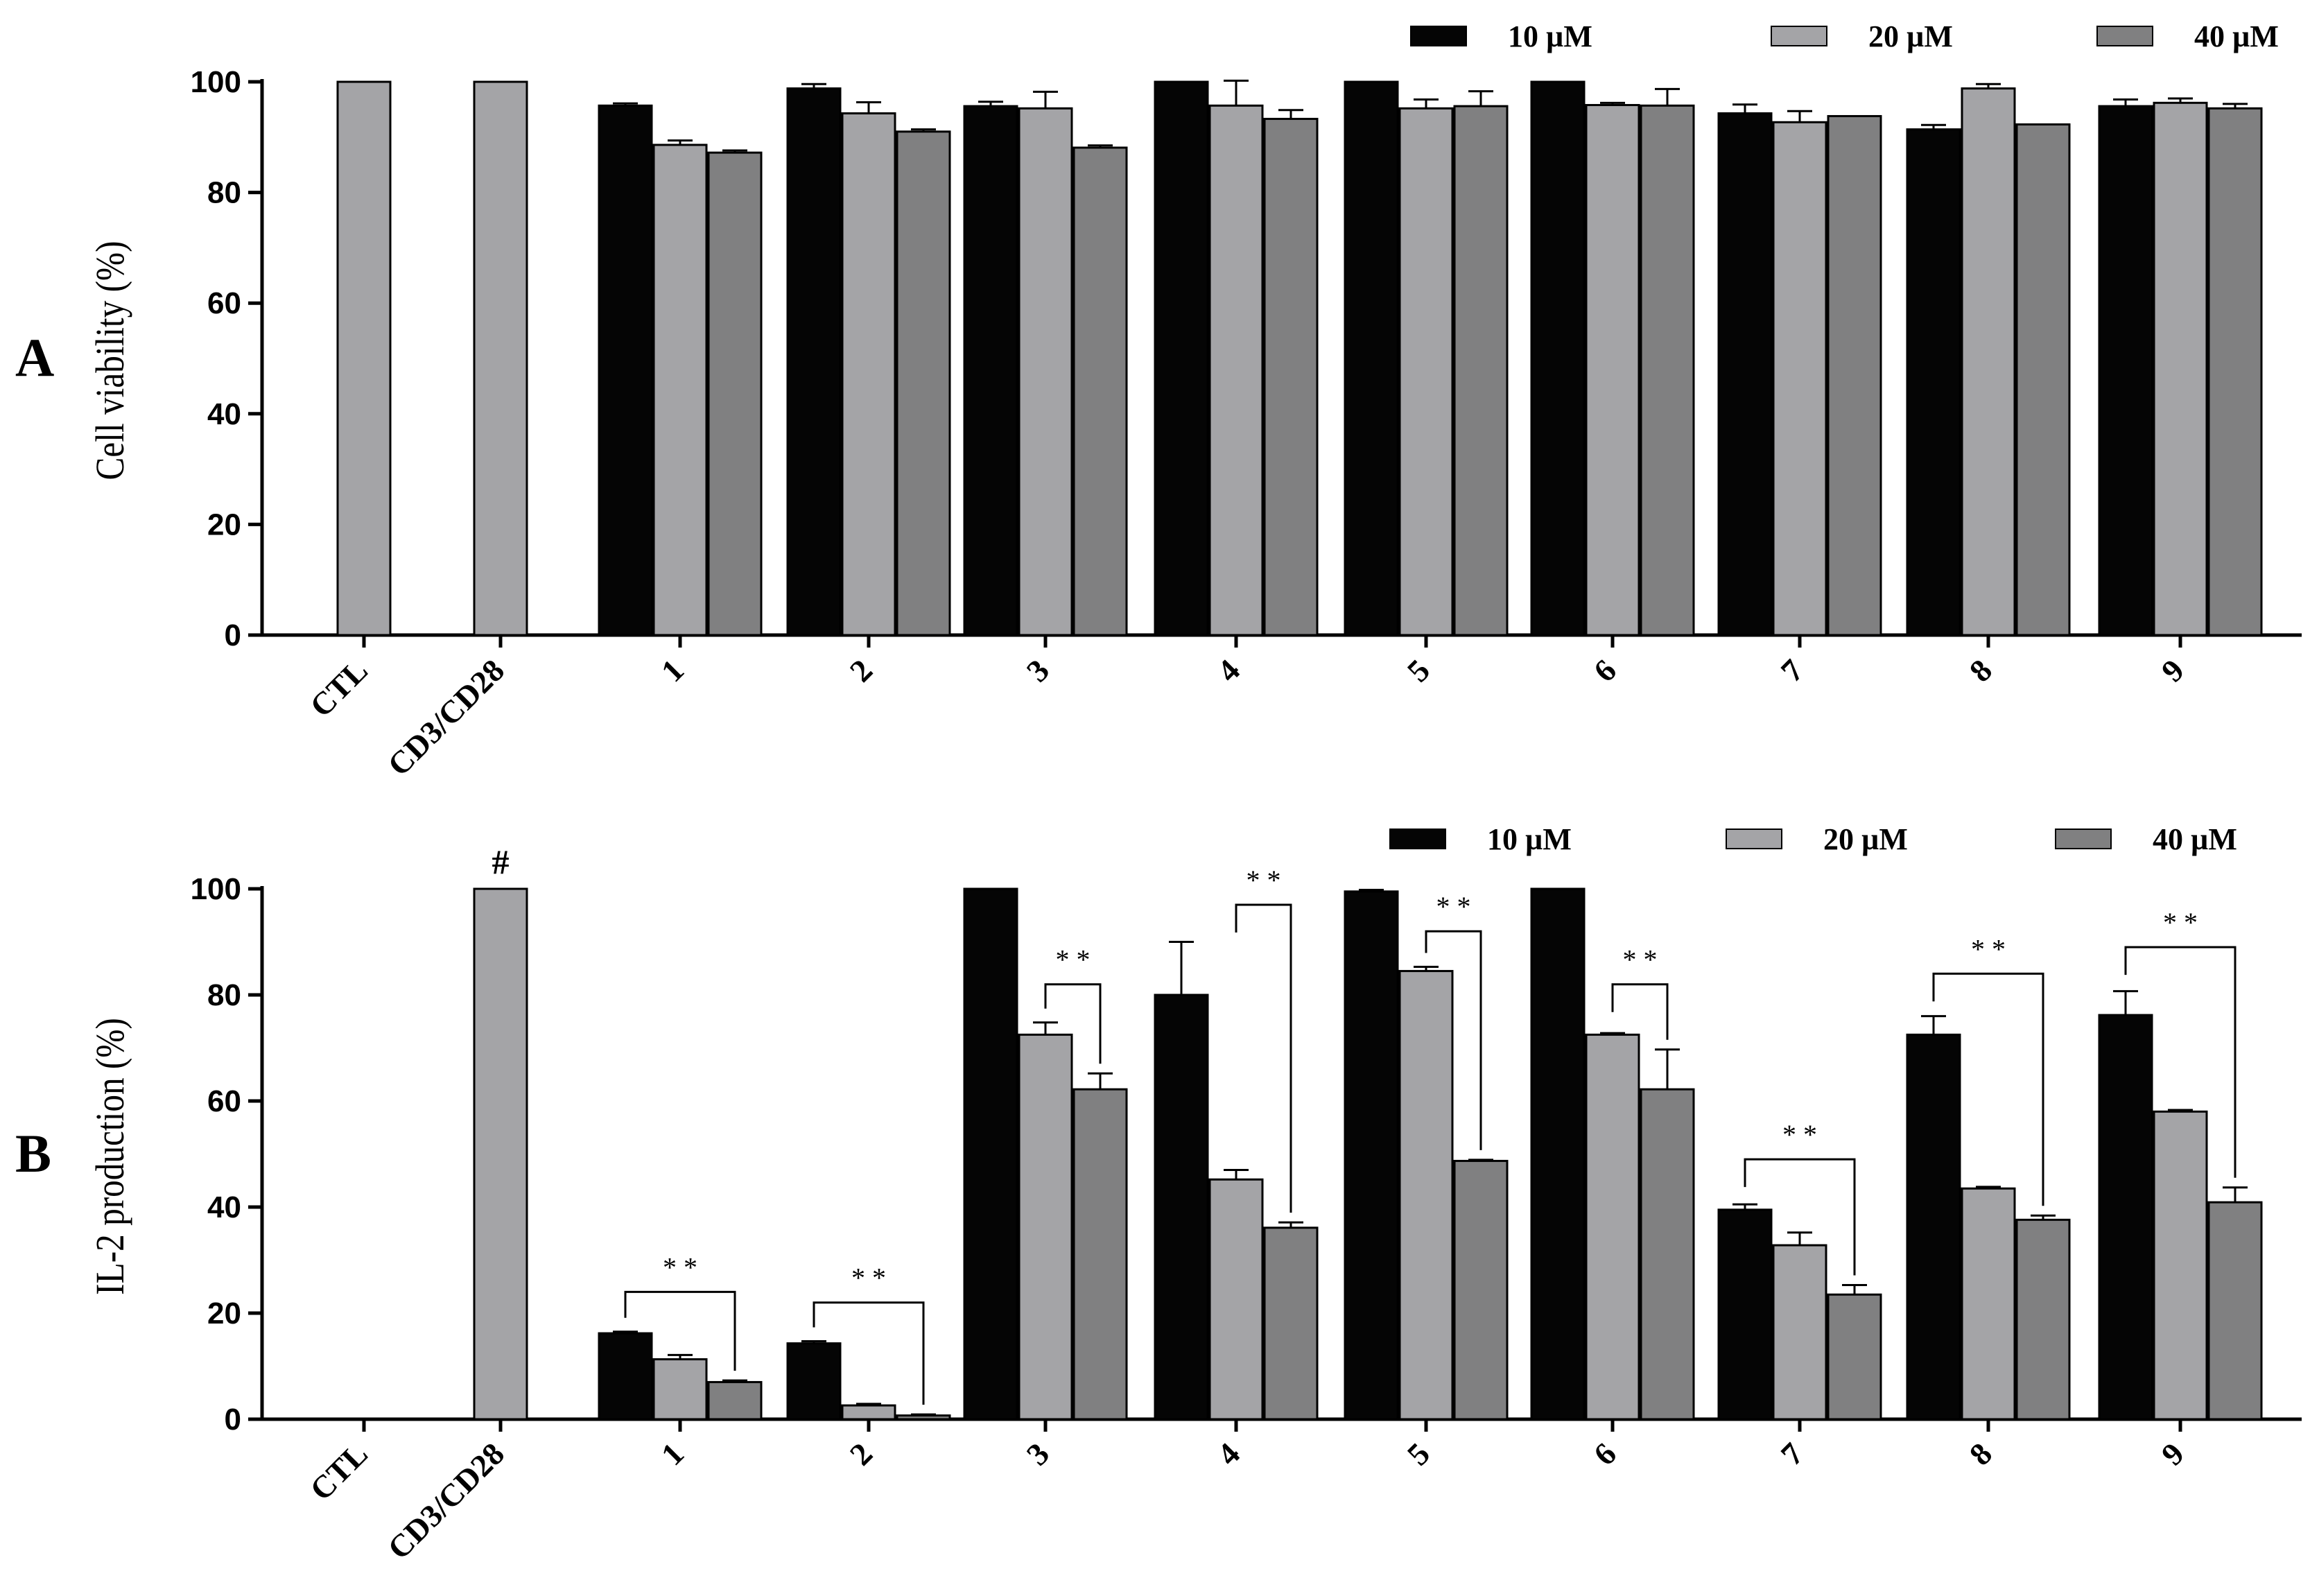  What do you see at coordinates (224, 1313) in the screenshot?
I see `y-tick-label: 20` at bounding box center [224, 1313].